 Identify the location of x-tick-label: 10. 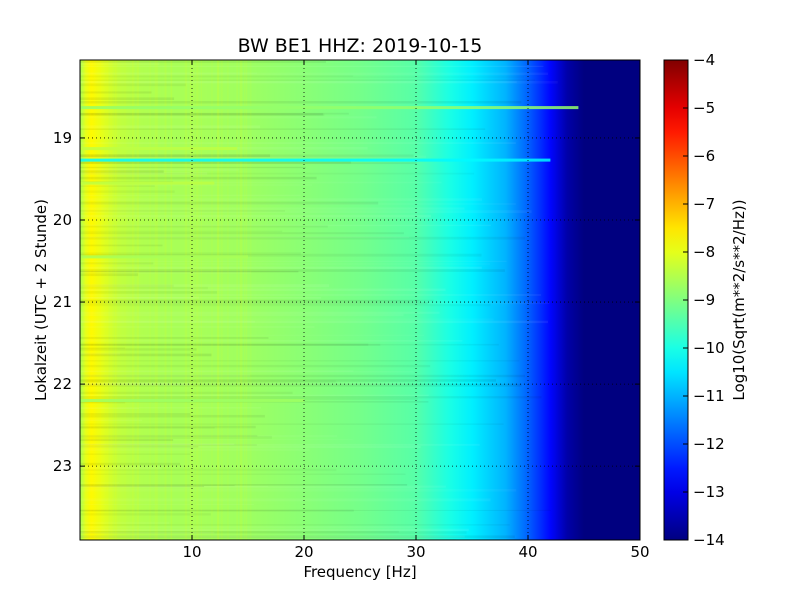
(191, 552).